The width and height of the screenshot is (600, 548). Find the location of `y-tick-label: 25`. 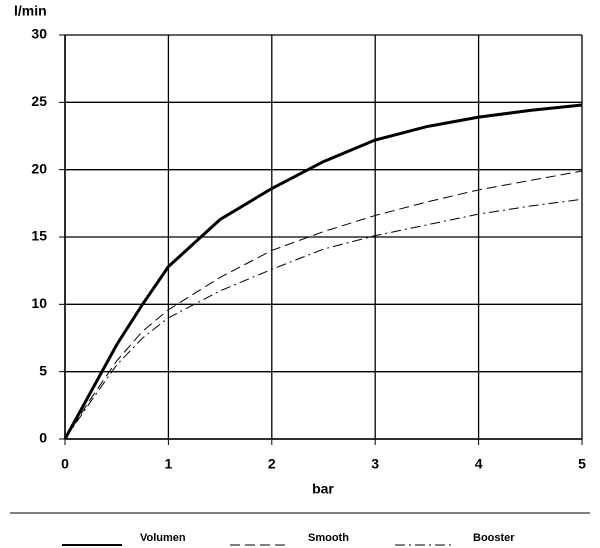

y-tick-label: 25 is located at coordinates (39, 101).